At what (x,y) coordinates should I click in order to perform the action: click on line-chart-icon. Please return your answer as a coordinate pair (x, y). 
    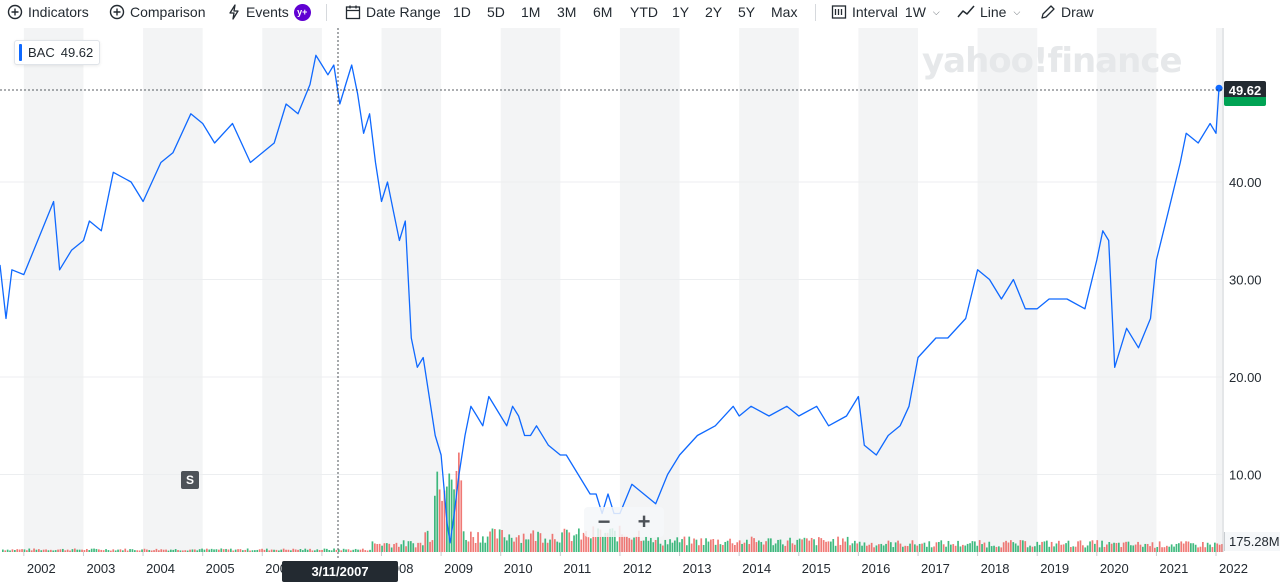
    Looking at the image, I should click on (966, 11).